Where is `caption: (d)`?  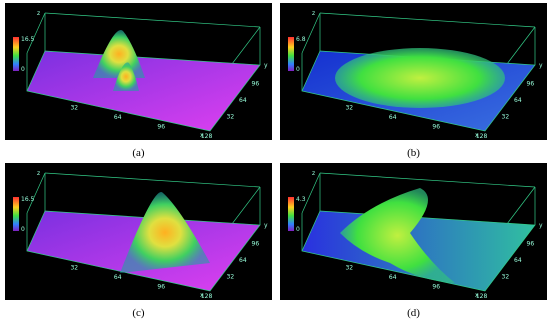 caption: (d) is located at coordinates (413, 313).